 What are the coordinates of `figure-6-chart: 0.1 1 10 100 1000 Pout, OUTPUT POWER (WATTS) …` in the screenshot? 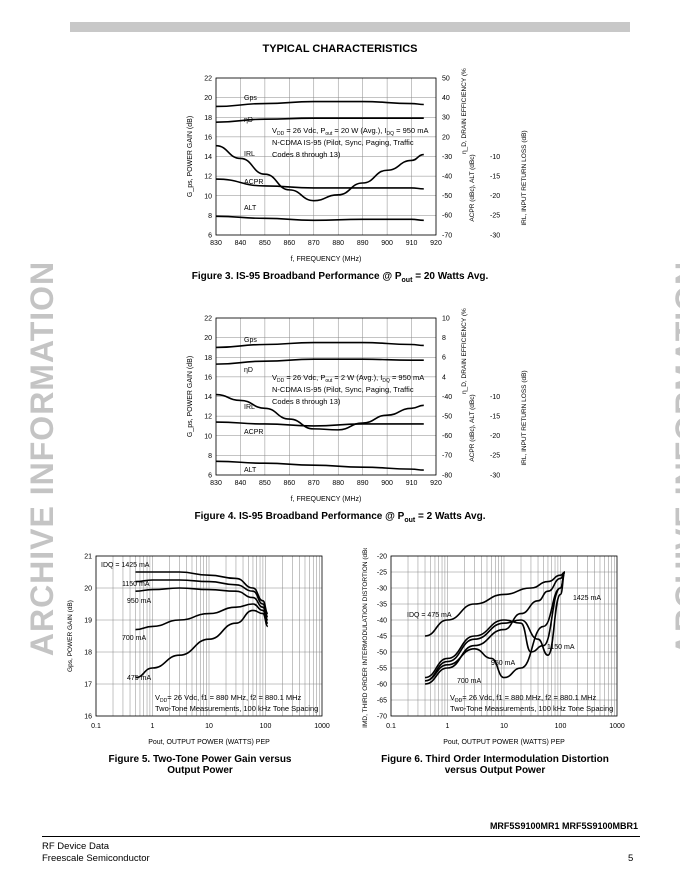 It's located at (493, 647).